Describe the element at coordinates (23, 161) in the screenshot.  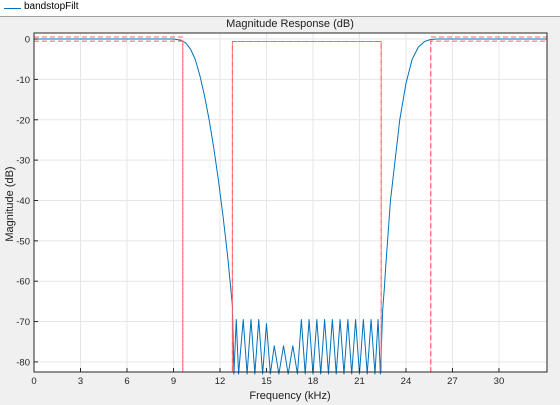
I see `y-tick-label-3: -30` at that location.